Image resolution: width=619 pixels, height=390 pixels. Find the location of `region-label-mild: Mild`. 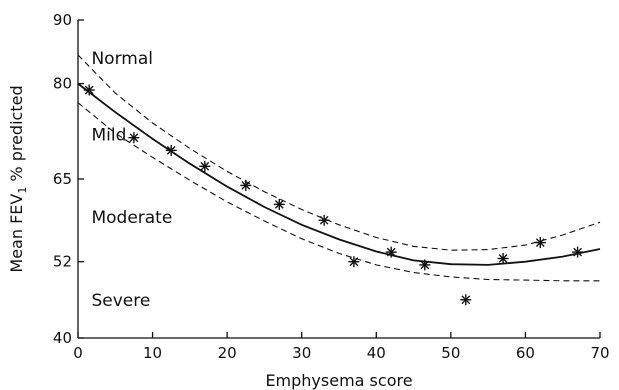

region-label-mild: Mild is located at coordinates (108, 135).